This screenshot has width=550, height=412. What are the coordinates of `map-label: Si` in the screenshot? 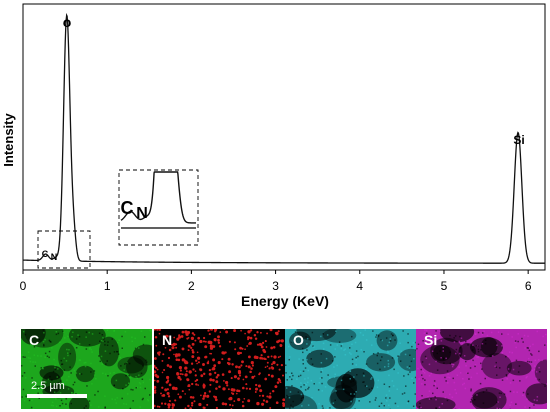 It's located at (431, 340).